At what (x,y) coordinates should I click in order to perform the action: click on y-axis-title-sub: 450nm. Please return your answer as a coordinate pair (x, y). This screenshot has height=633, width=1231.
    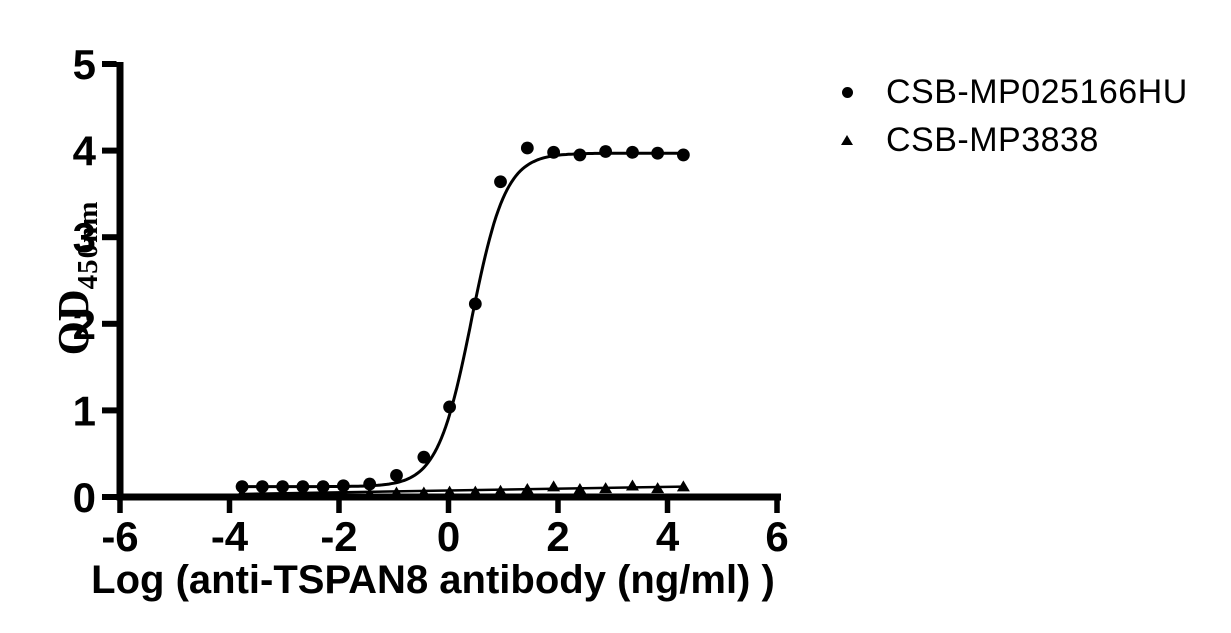
    Looking at the image, I should click on (88, 245).